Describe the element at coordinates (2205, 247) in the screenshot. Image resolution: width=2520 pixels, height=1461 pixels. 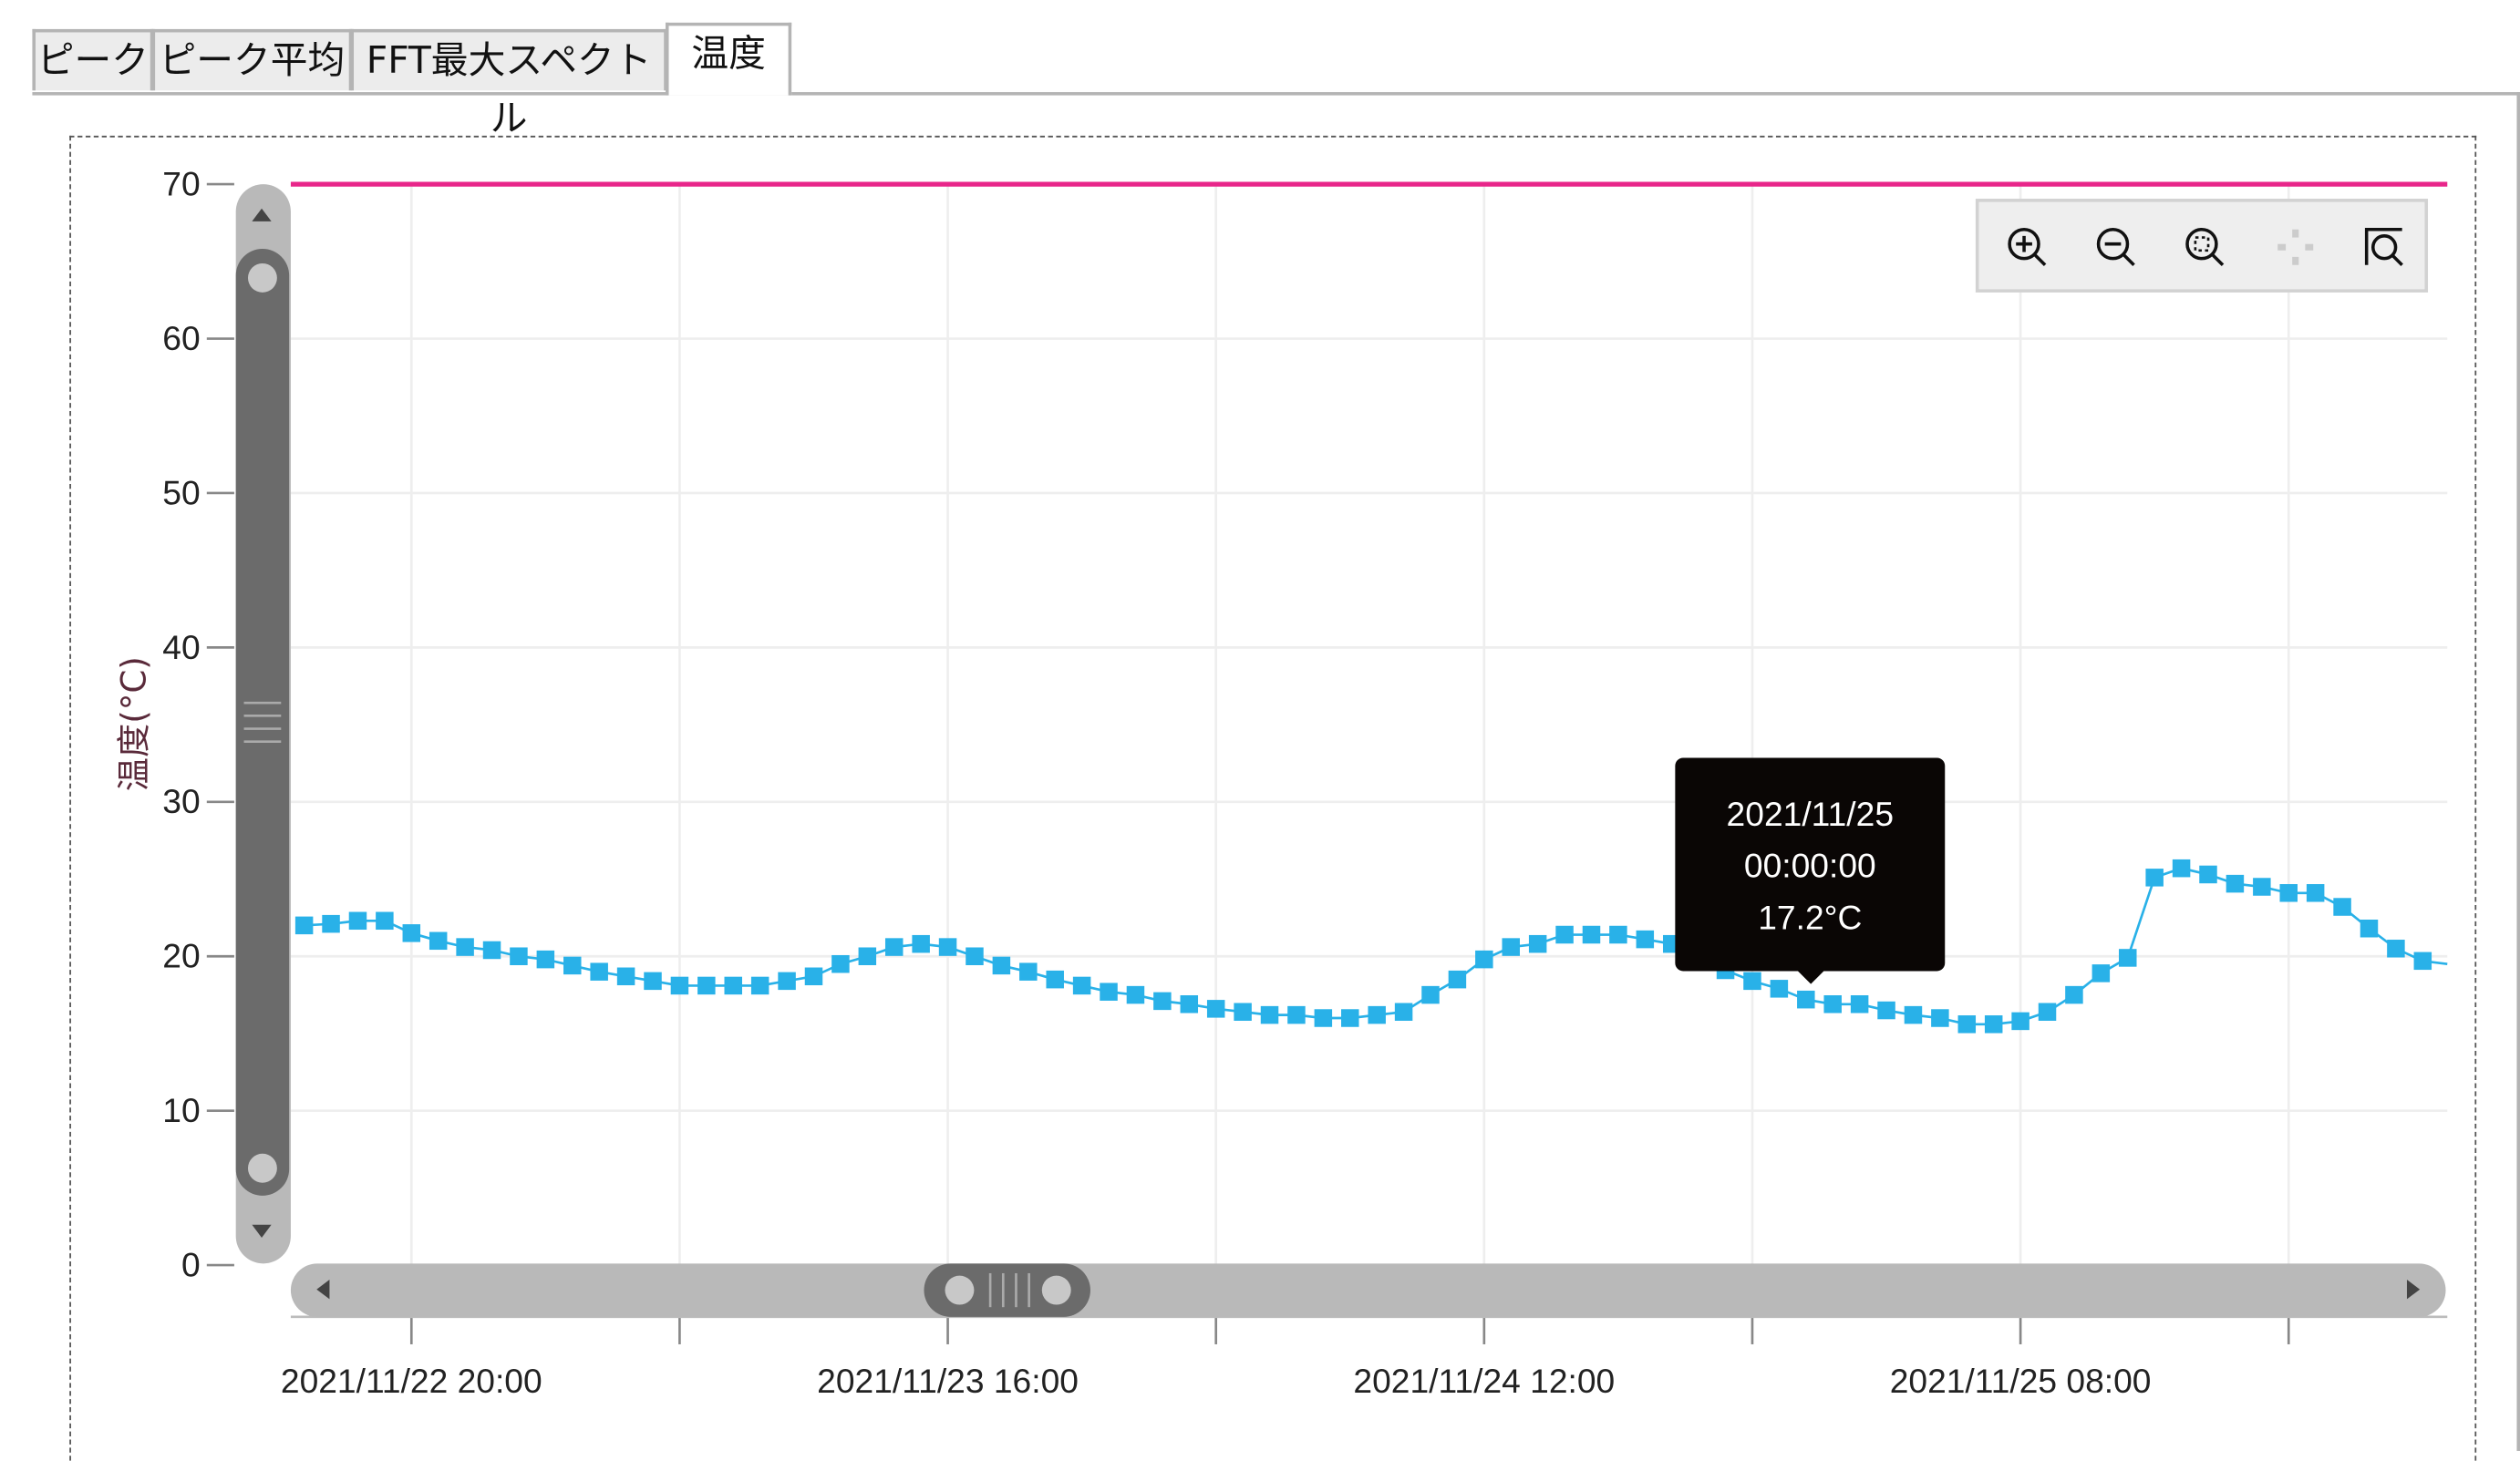
I see `zoom-fit-icon` at that location.